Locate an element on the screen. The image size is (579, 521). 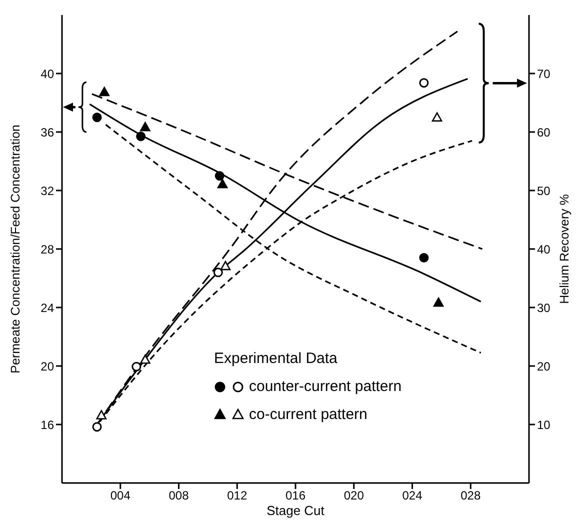
x-tick-label: 028 is located at coordinates (470, 495).